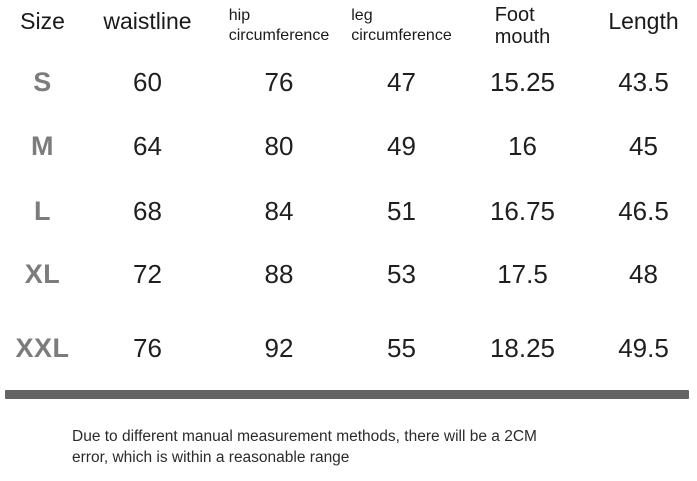 The width and height of the screenshot is (697, 481). I want to click on header-hip-line1: hip, so click(239, 16).